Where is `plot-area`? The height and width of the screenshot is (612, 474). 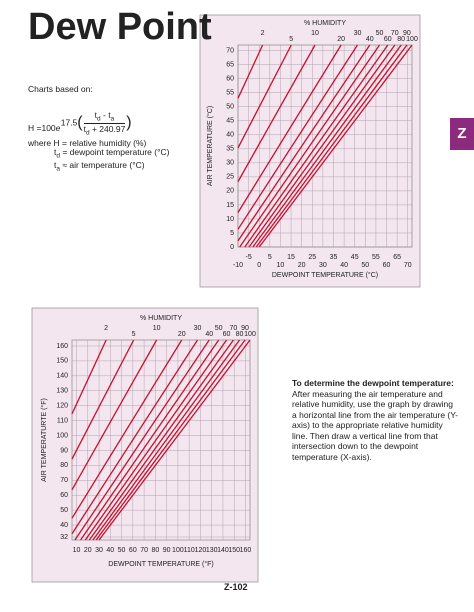 plot-area is located at coordinates (325, 146).